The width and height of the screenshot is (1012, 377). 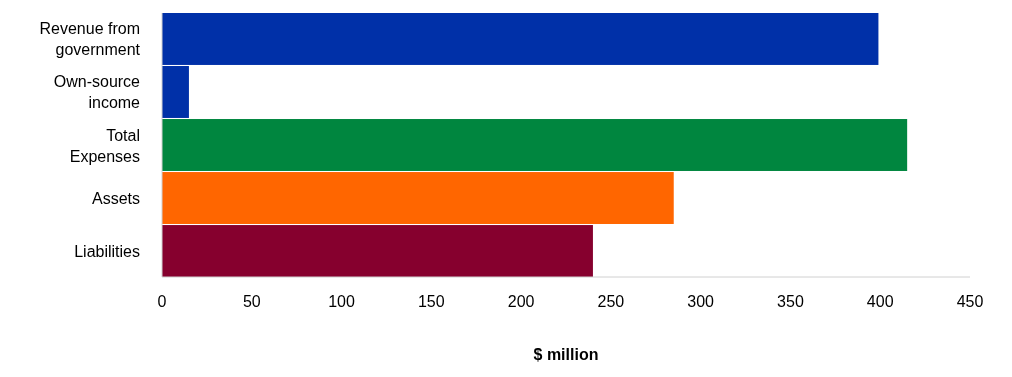 I want to click on x-tick-label: 400, so click(x=880, y=301).